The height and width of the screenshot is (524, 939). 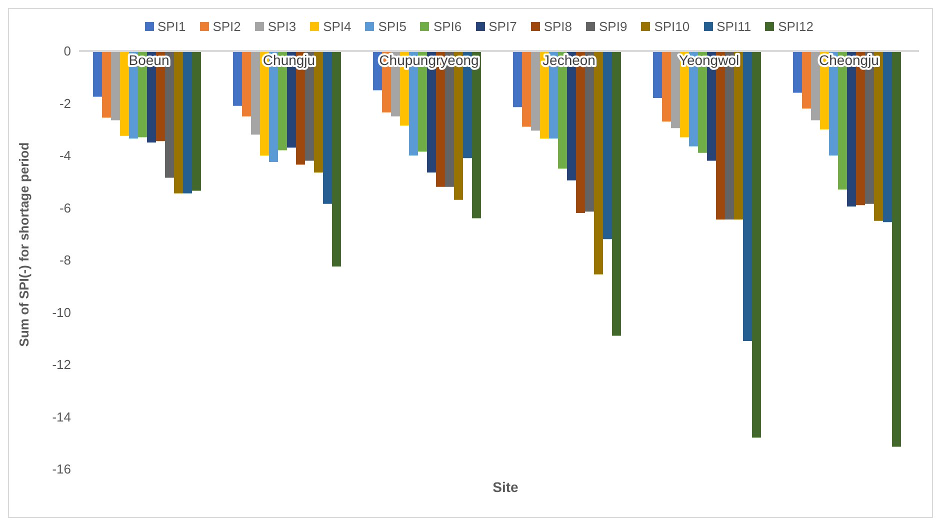 I want to click on x-tick-label: Jecheon, so click(x=569, y=60).